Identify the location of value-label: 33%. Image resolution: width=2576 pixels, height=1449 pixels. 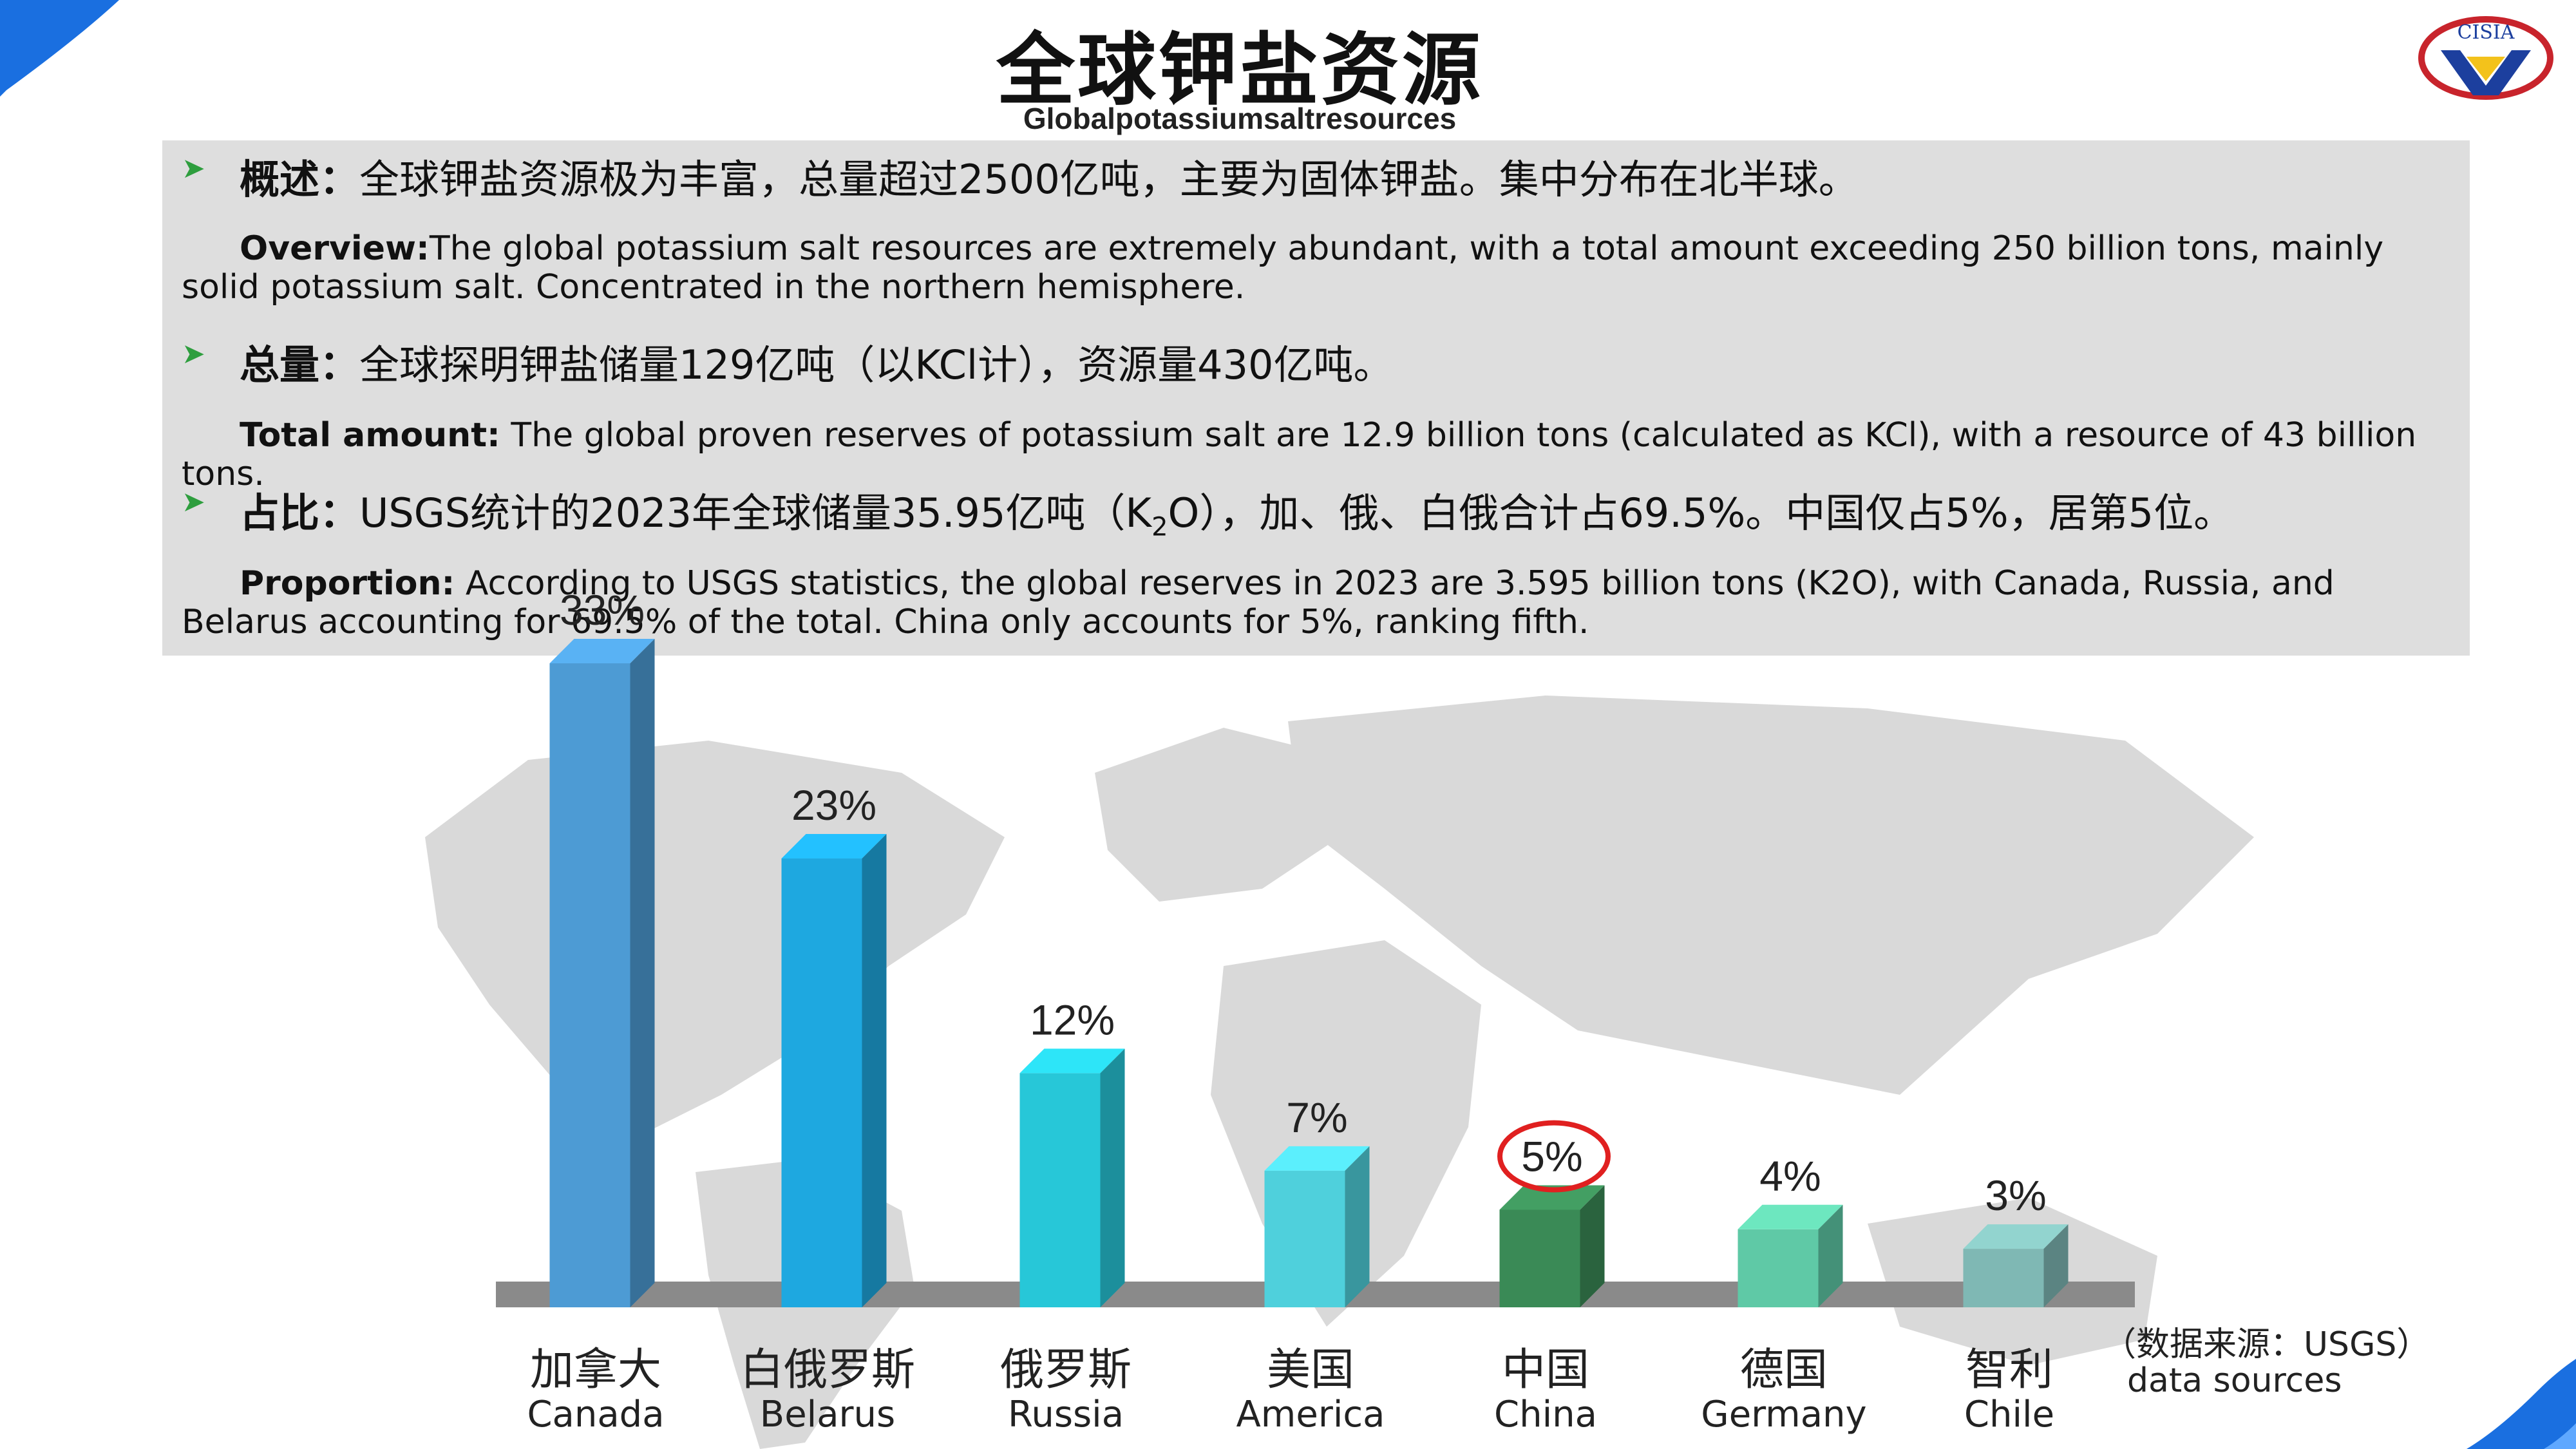
(603, 610).